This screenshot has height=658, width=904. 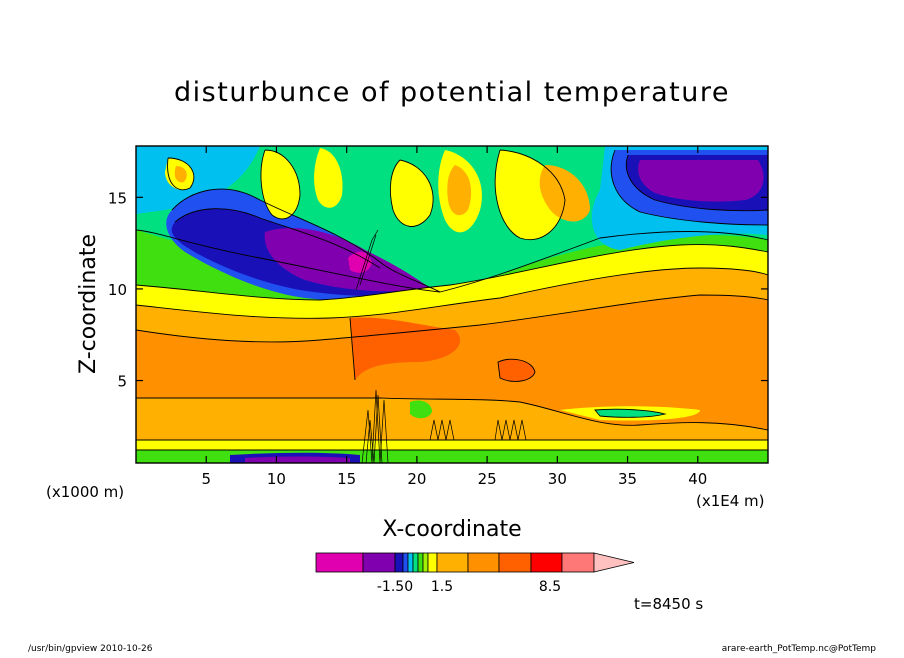 I want to click on x-axis-unit-left: (x1000 m), so click(x=85, y=492).